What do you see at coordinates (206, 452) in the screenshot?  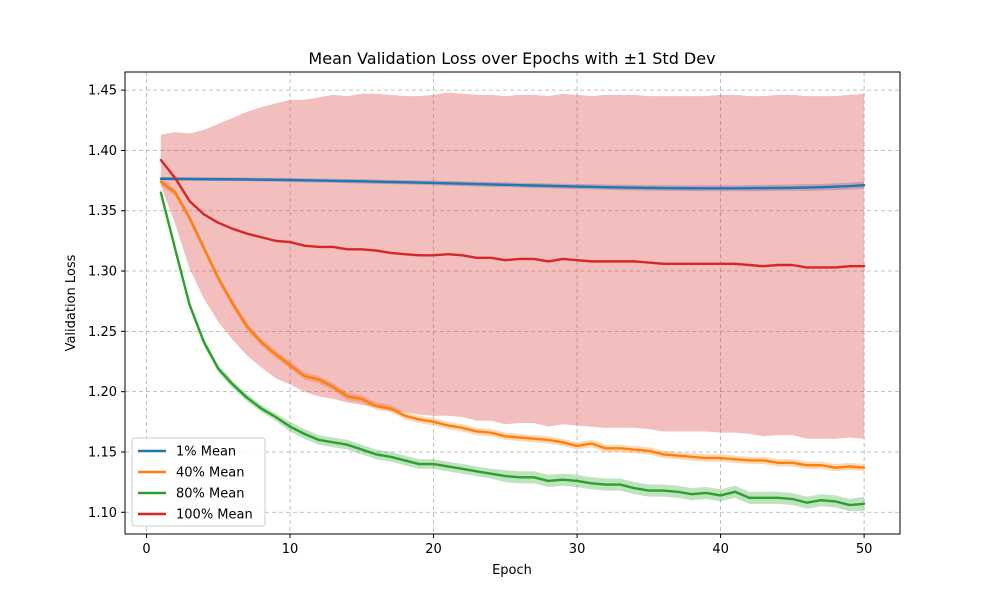 I see `legend-label: 1% Mean` at bounding box center [206, 452].